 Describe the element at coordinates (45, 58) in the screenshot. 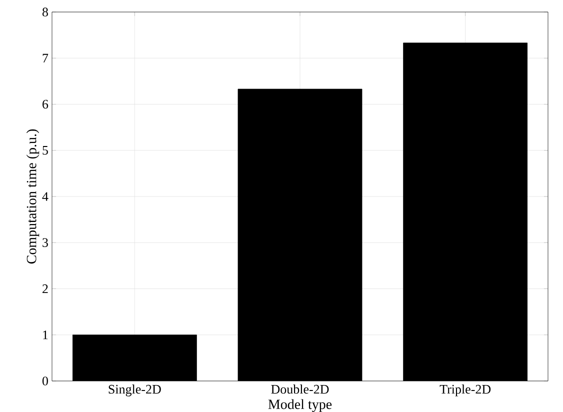

I see `y-tick-label: 7` at that location.